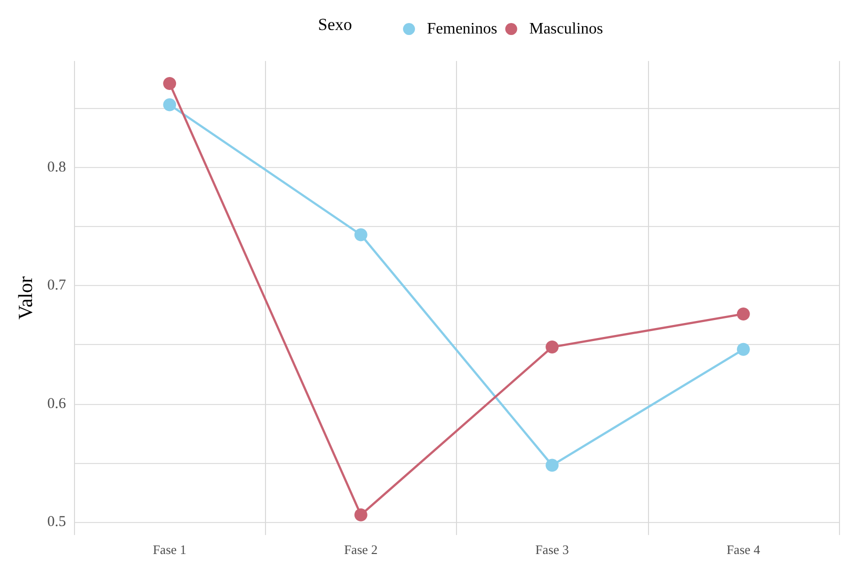  What do you see at coordinates (56, 404) in the screenshot?
I see `y-tick-label: 0.6` at bounding box center [56, 404].